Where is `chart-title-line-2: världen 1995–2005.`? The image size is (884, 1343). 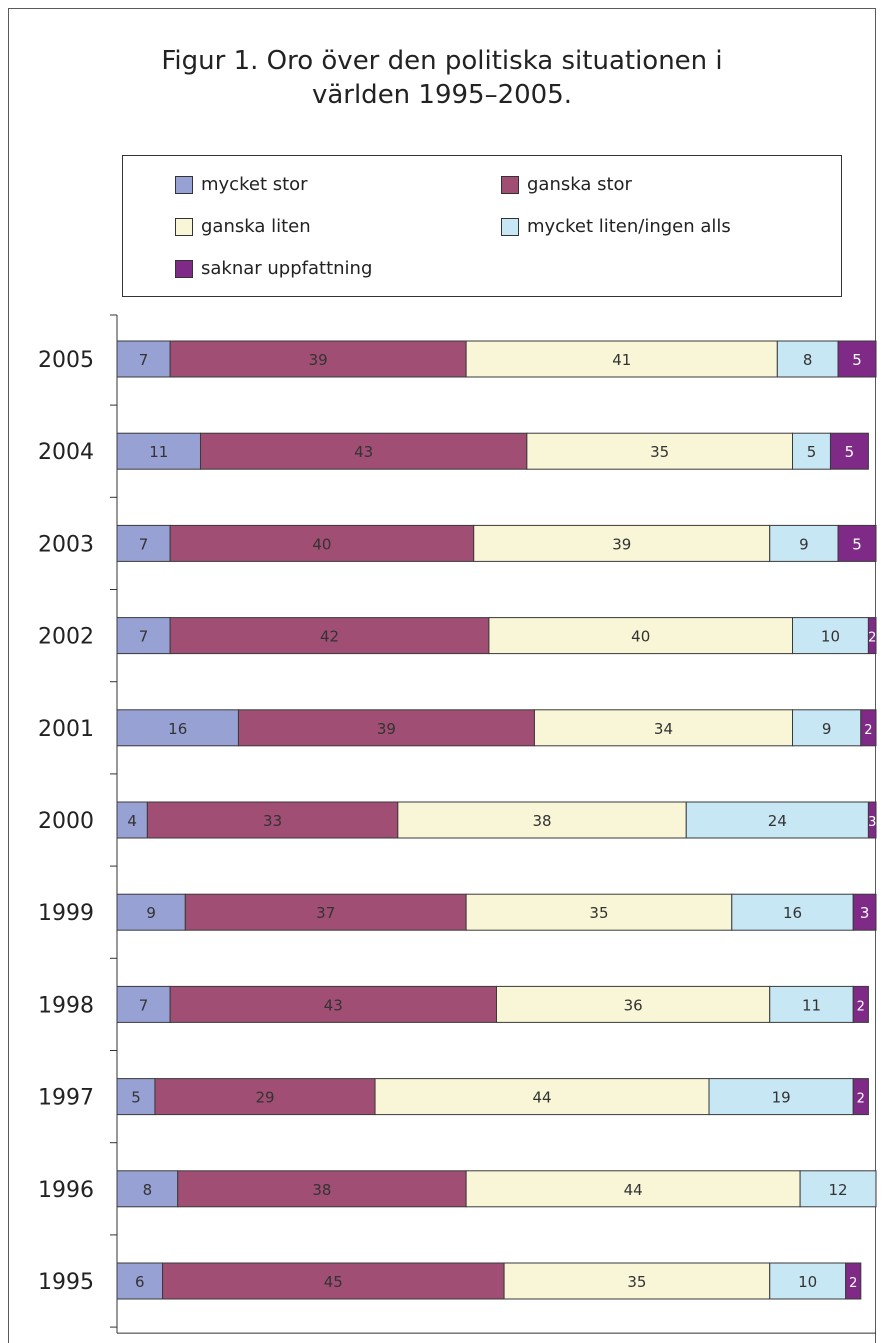
chart-title-line-2: världen 1995–2005. is located at coordinates (442, 95).